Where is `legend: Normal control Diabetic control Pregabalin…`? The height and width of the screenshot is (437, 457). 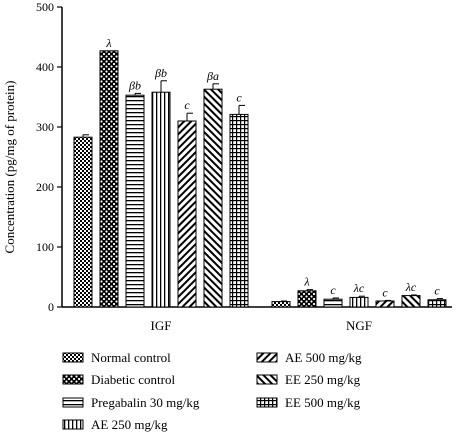
legend: Normal control Diabetic control Pregabalin… is located at coordinates (212, 391).